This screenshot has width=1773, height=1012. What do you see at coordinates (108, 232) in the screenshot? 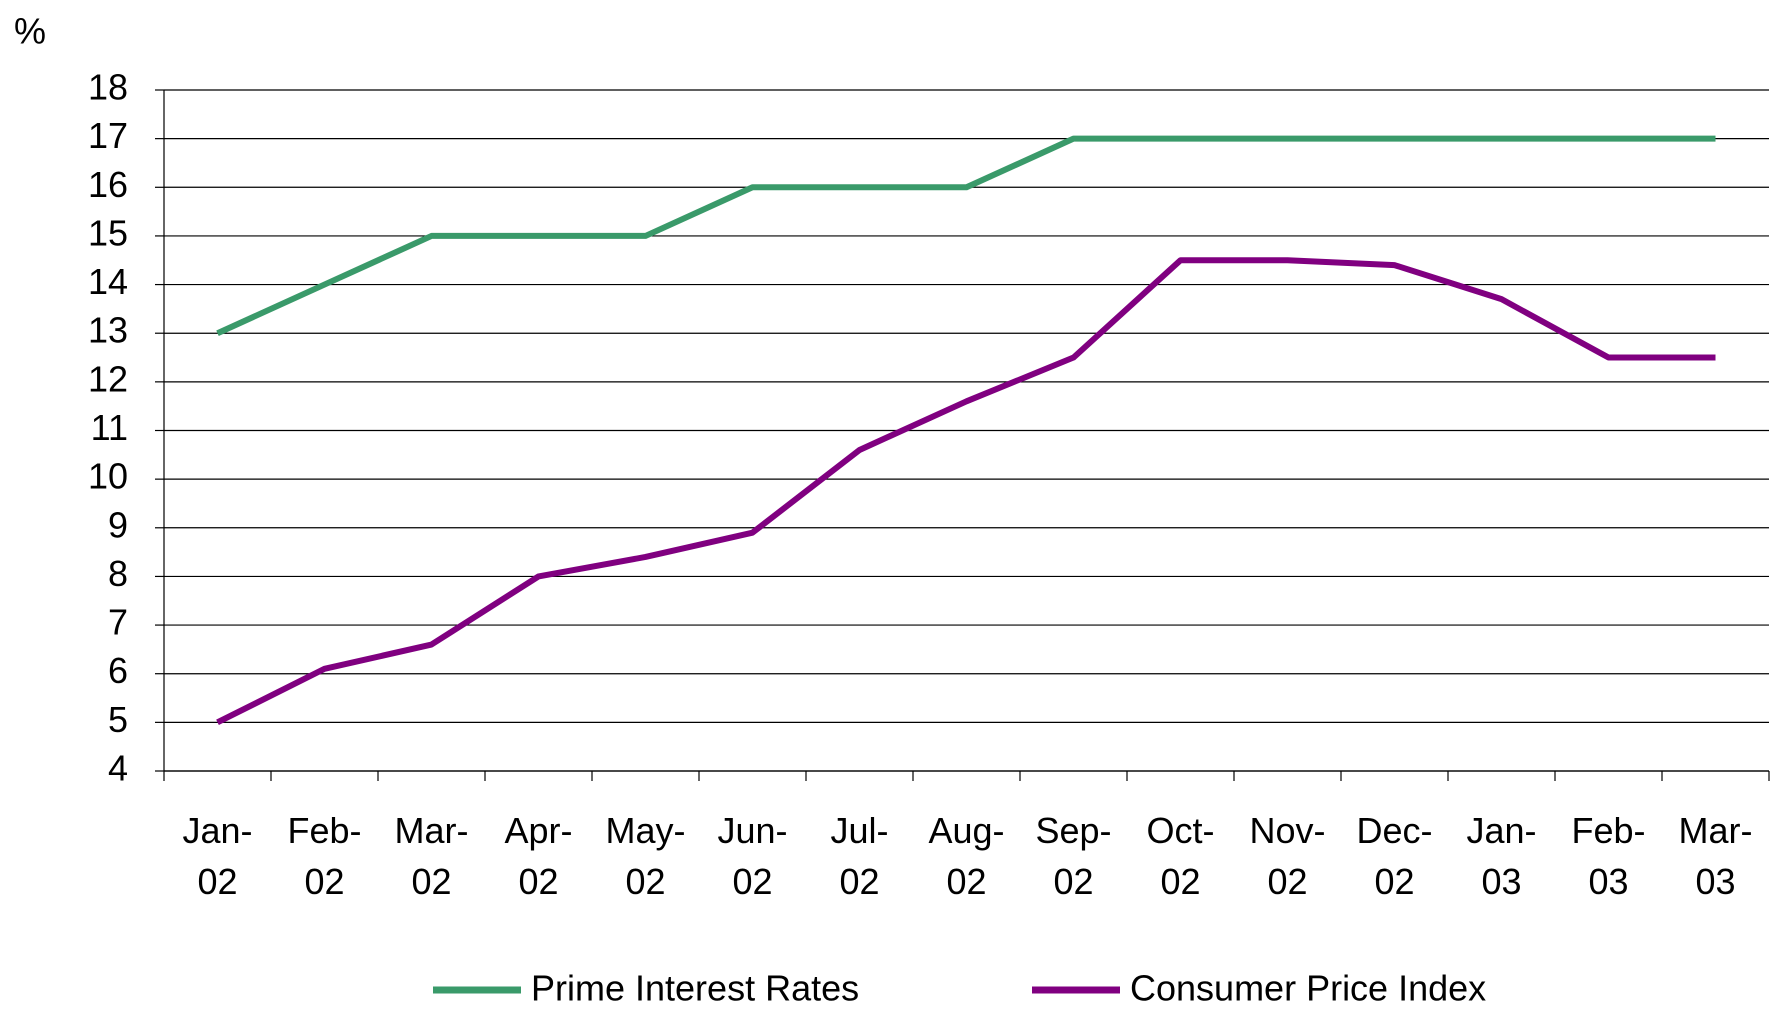
I see `y-tick-label: 15` at bounding box center [108, 232].